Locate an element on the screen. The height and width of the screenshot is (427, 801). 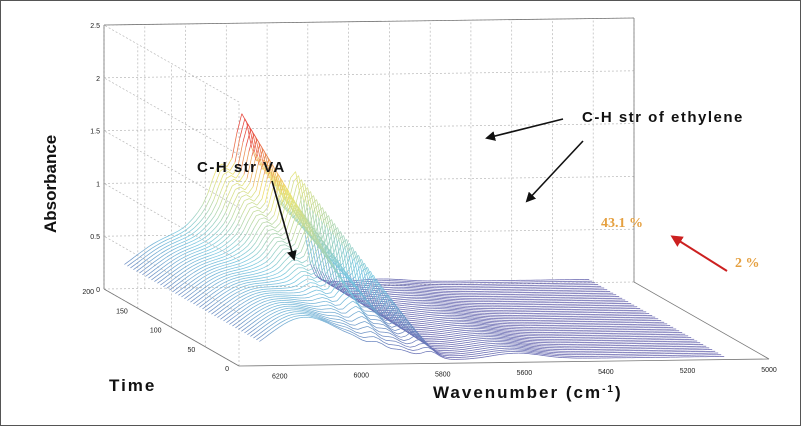
absorbance-tick-label: 2.5 is located at coordinates (95, 26).